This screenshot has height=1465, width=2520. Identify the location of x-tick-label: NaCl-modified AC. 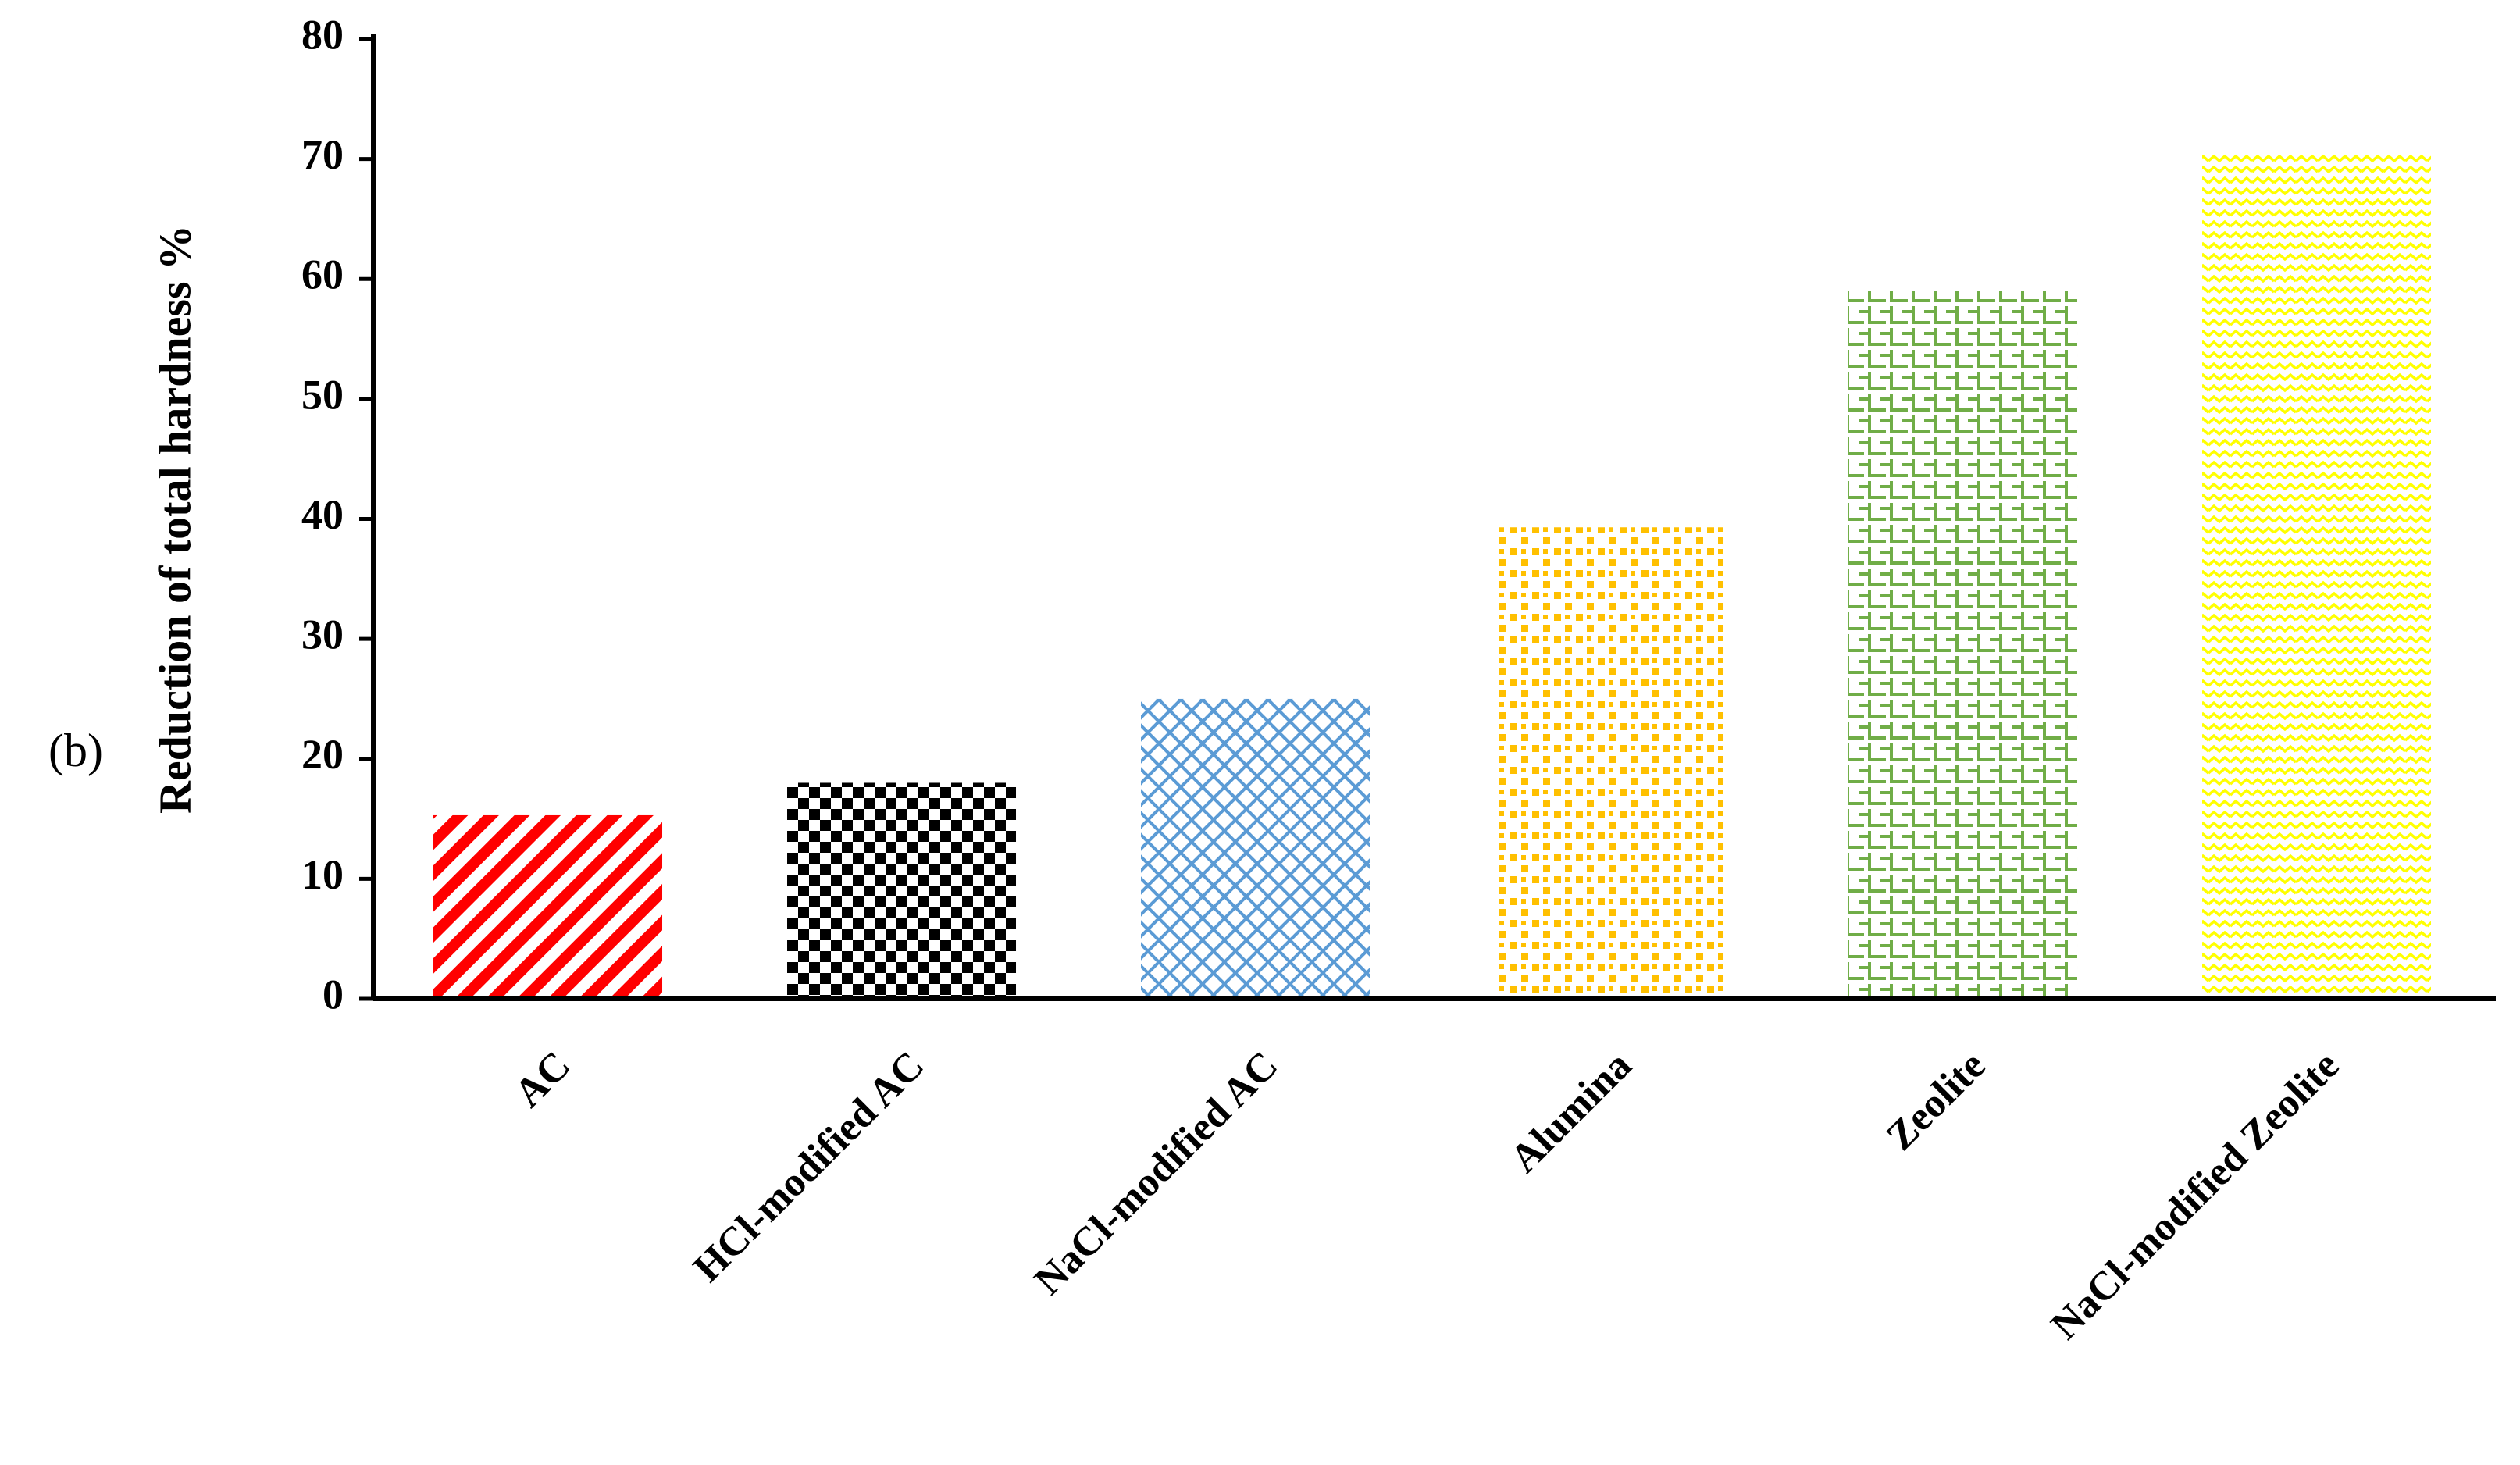
(1156, 1173).